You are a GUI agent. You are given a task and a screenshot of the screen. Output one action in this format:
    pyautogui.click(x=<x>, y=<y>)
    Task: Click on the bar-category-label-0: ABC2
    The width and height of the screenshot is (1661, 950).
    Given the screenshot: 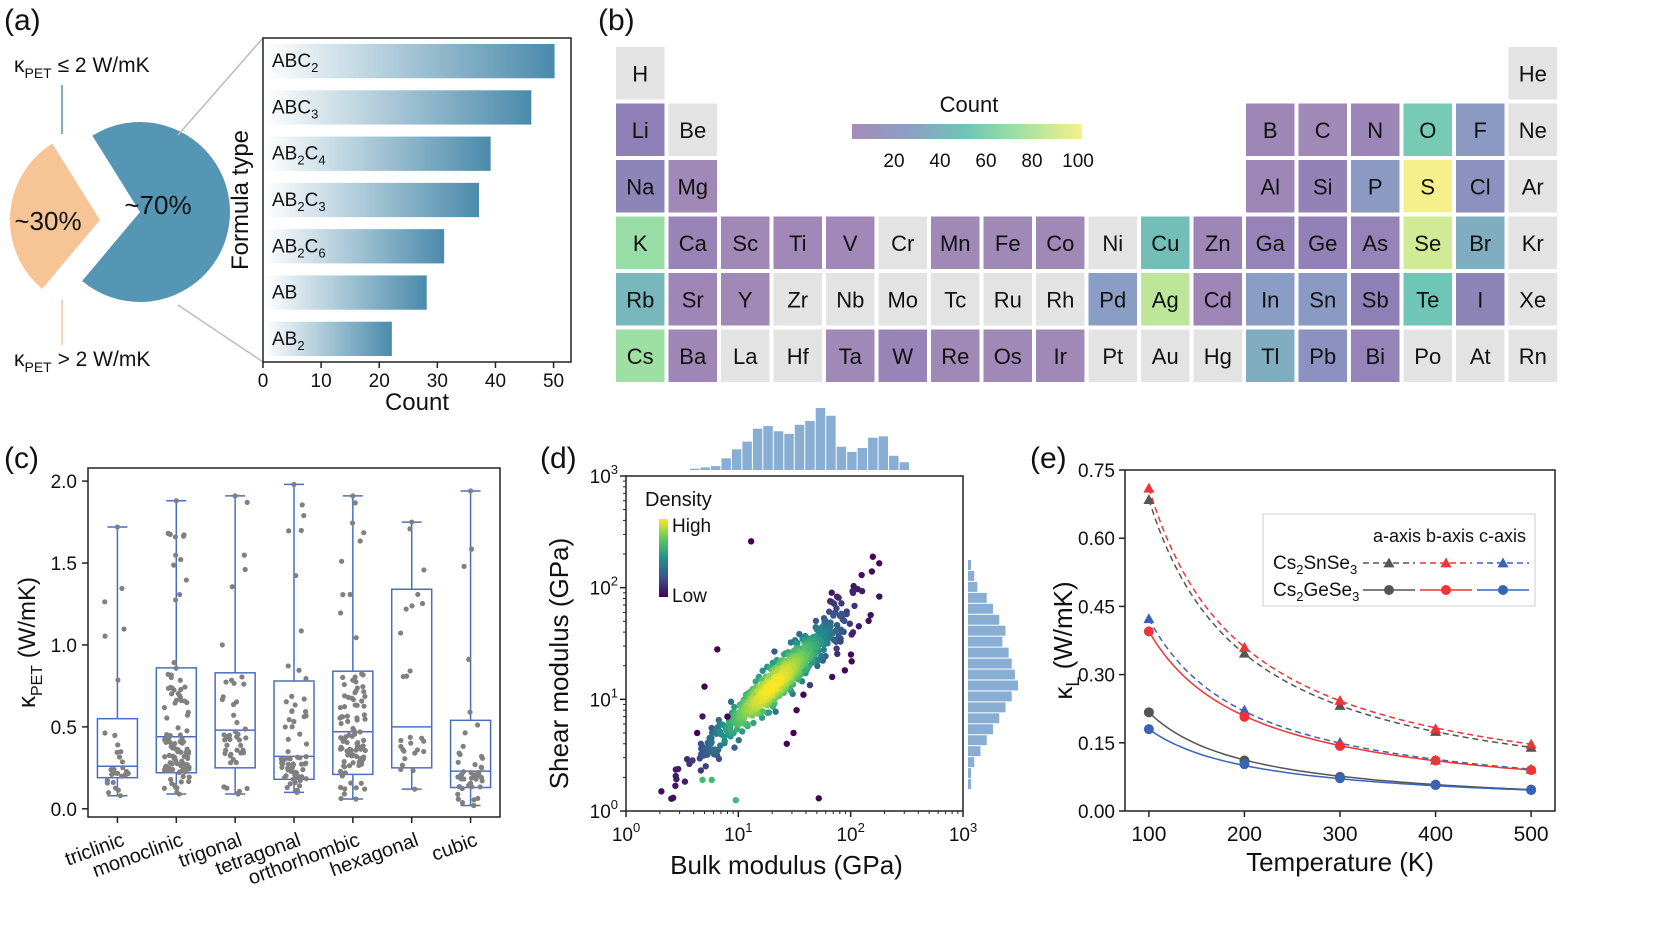 What is the action you would take?
    pyautogui.click(x=295, y=63)
    